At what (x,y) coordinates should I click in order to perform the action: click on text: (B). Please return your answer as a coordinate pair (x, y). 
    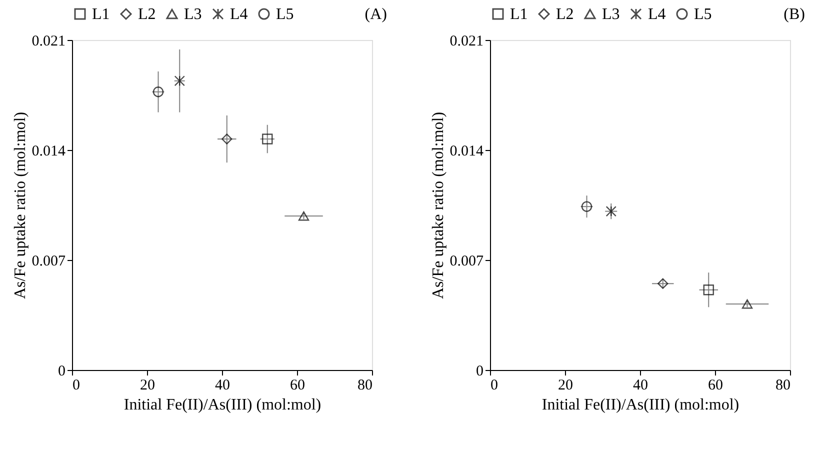
    Looking at the image, I should click on (794, 14).